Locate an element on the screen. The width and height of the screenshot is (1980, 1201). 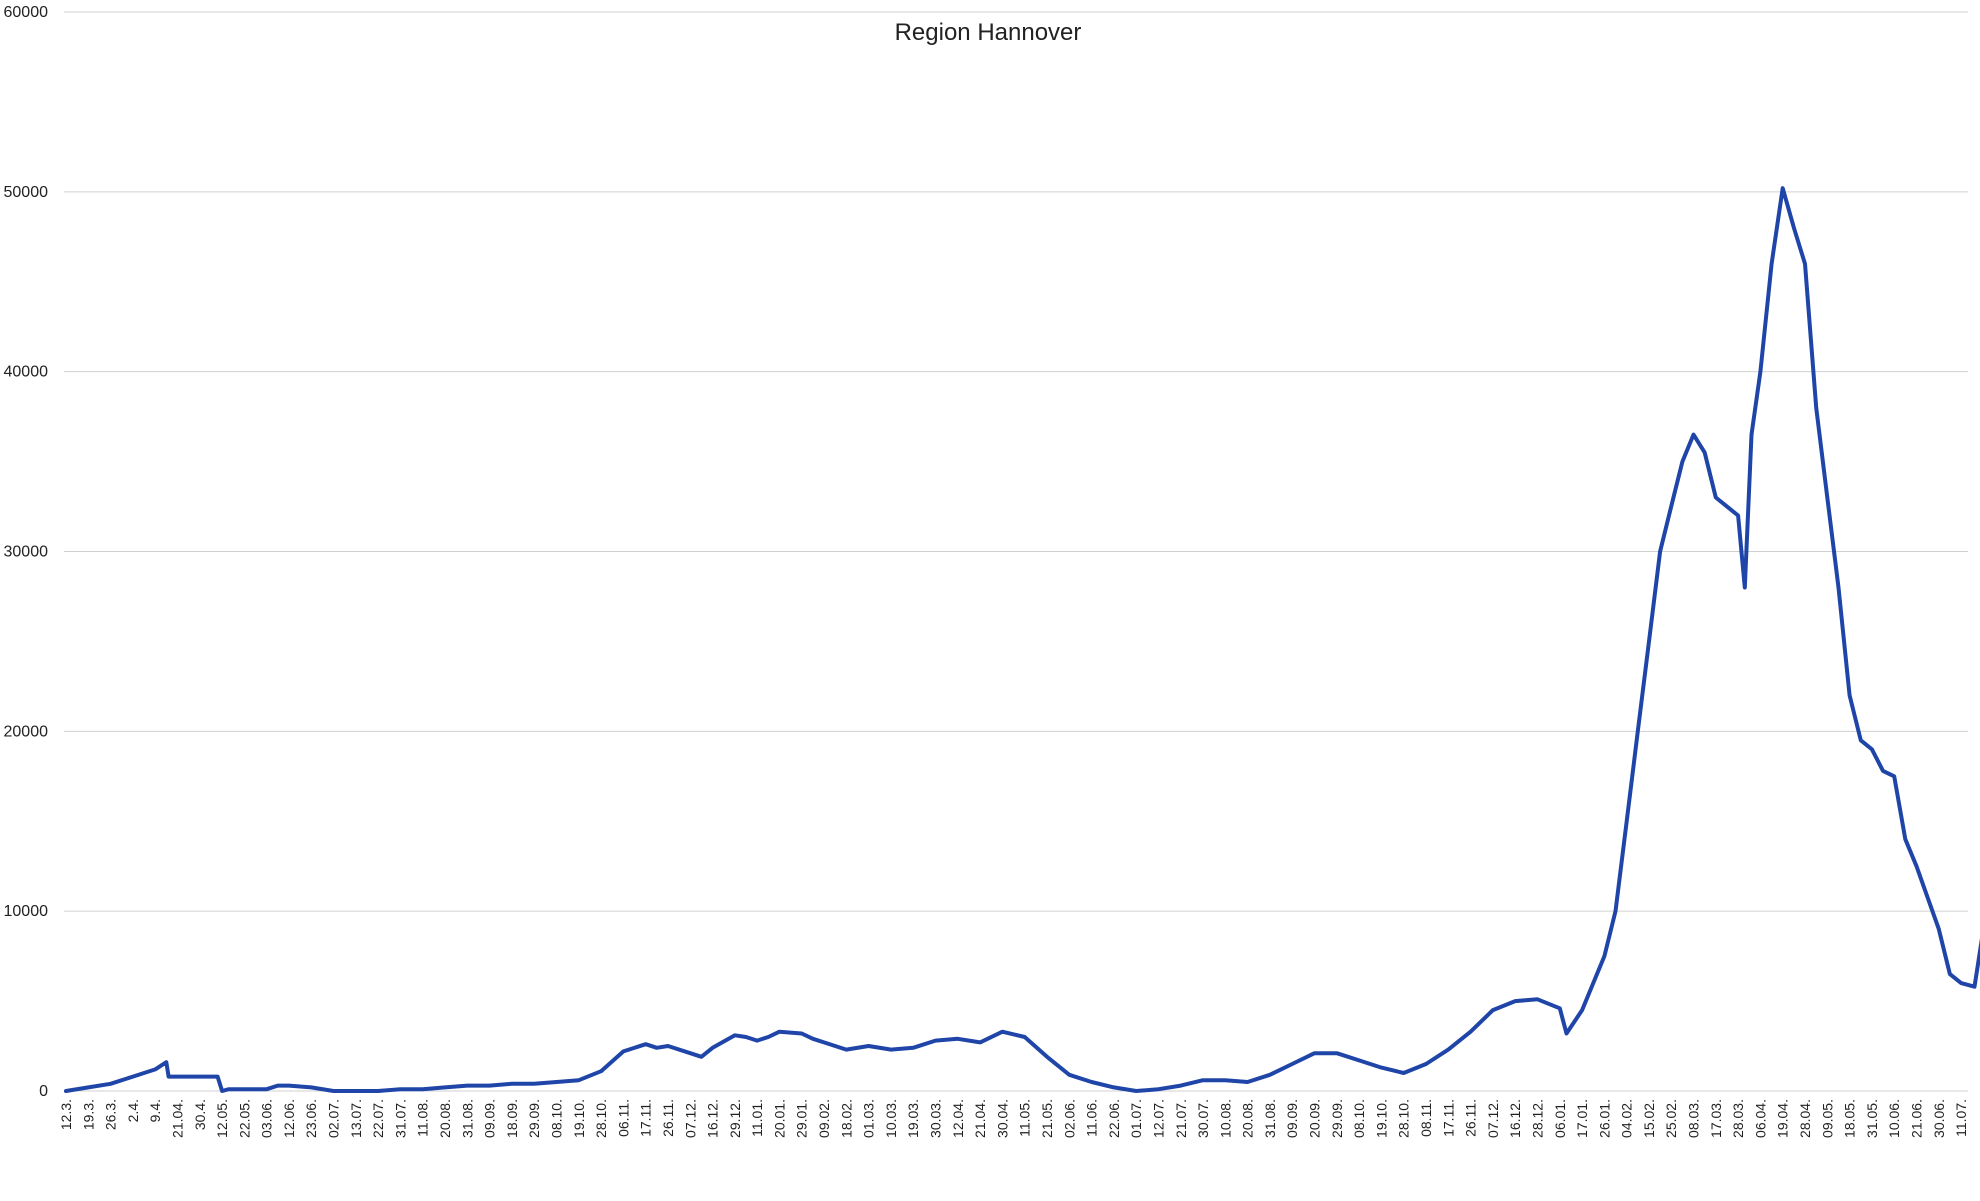
x-tick-label: 17.03. is located at coordinates (1716, 1118).